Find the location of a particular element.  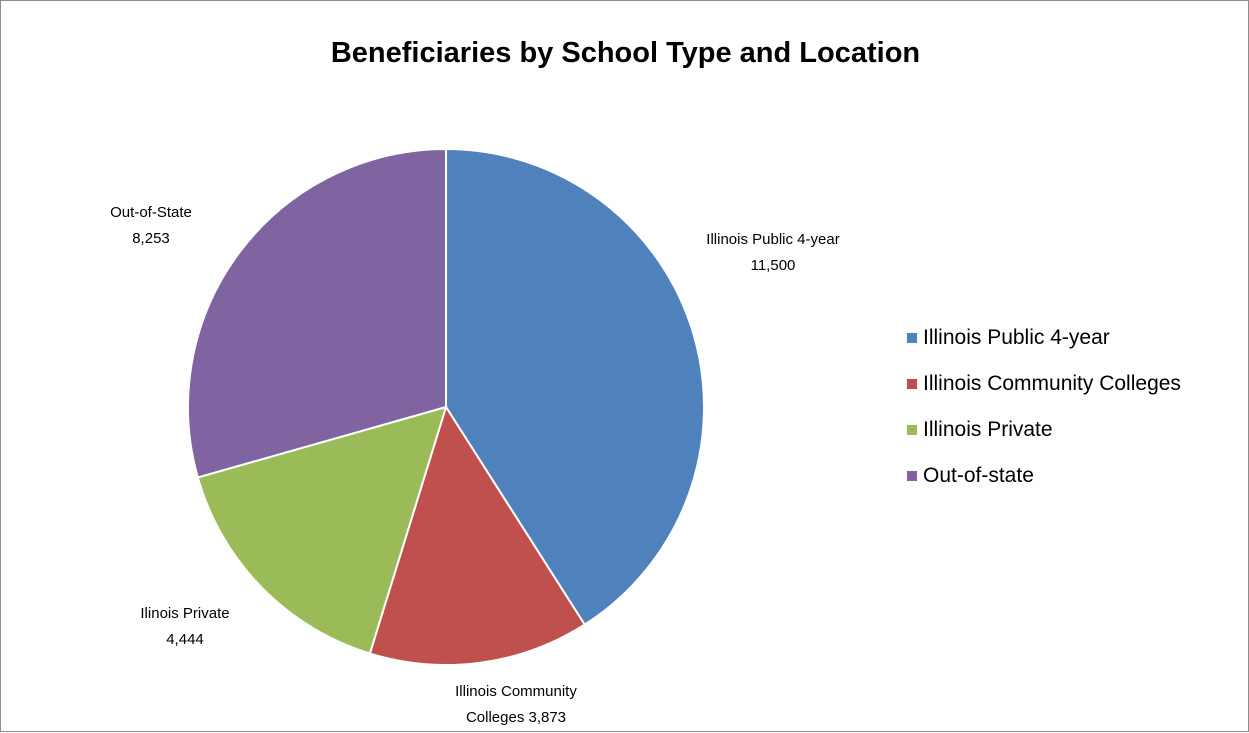

pie-slice-illinois-community-colleges is located at coordinates (477, 535).